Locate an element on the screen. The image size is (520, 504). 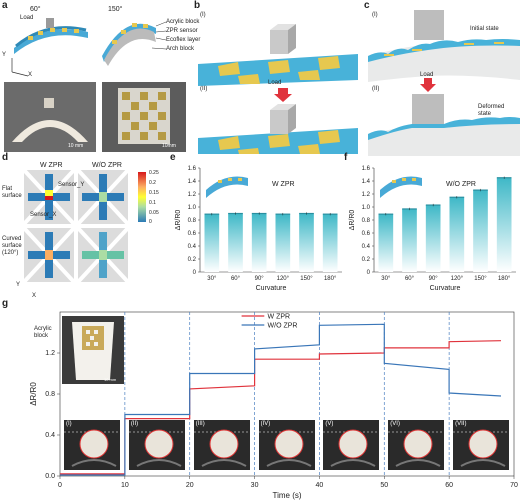
stage-label: (VII) is located at coordinates (461, 424).